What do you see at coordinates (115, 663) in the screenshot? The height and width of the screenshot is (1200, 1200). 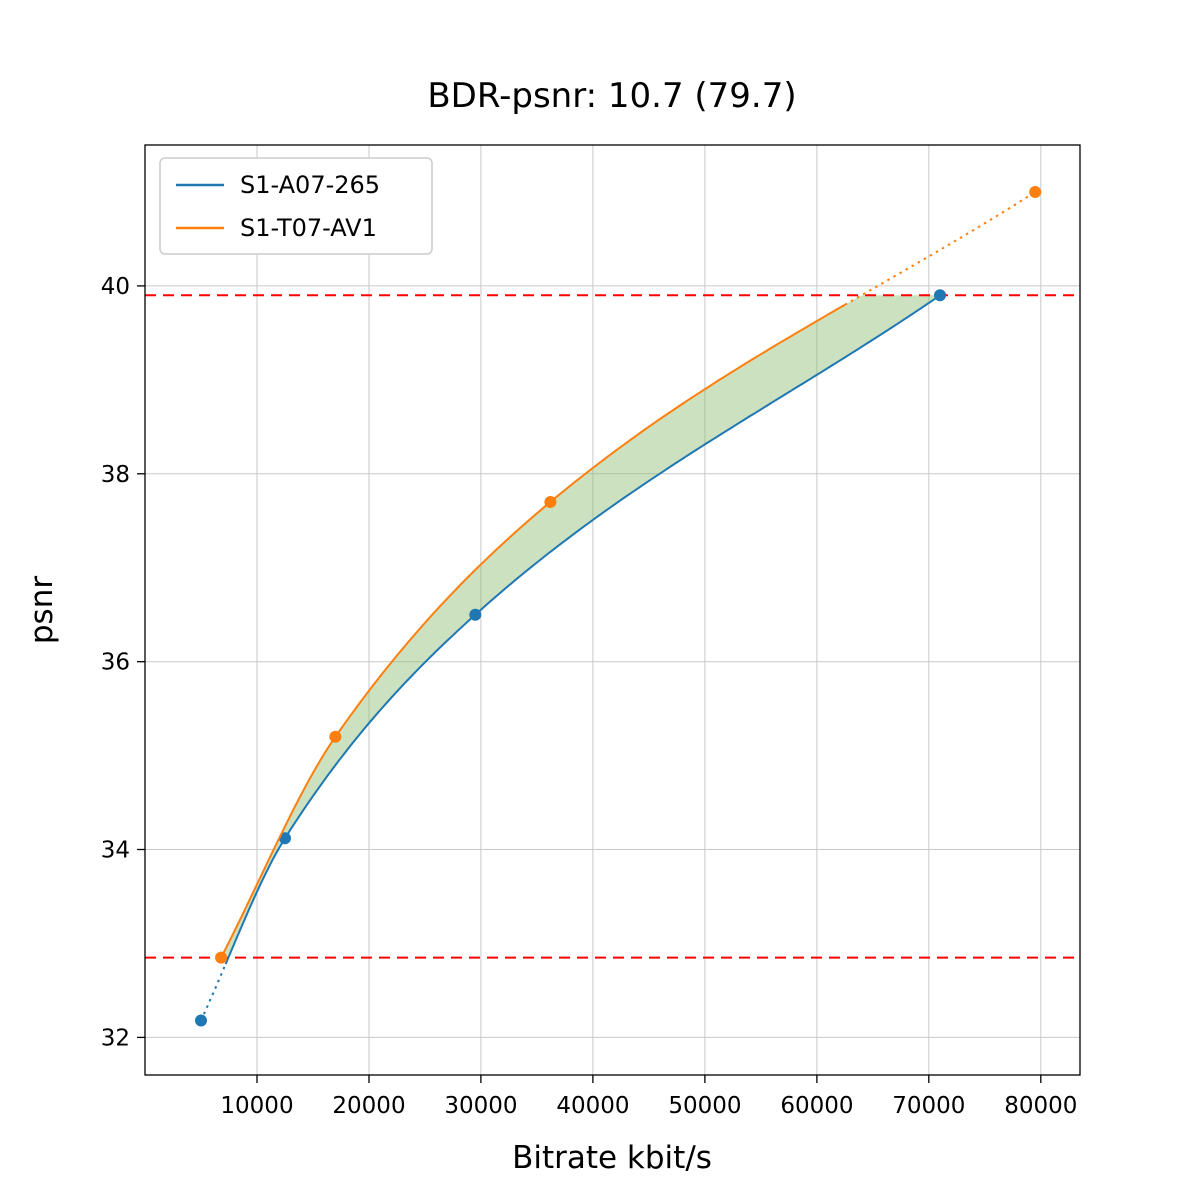 I see `y-tick-label: 36` at bounding box center [115, 663].